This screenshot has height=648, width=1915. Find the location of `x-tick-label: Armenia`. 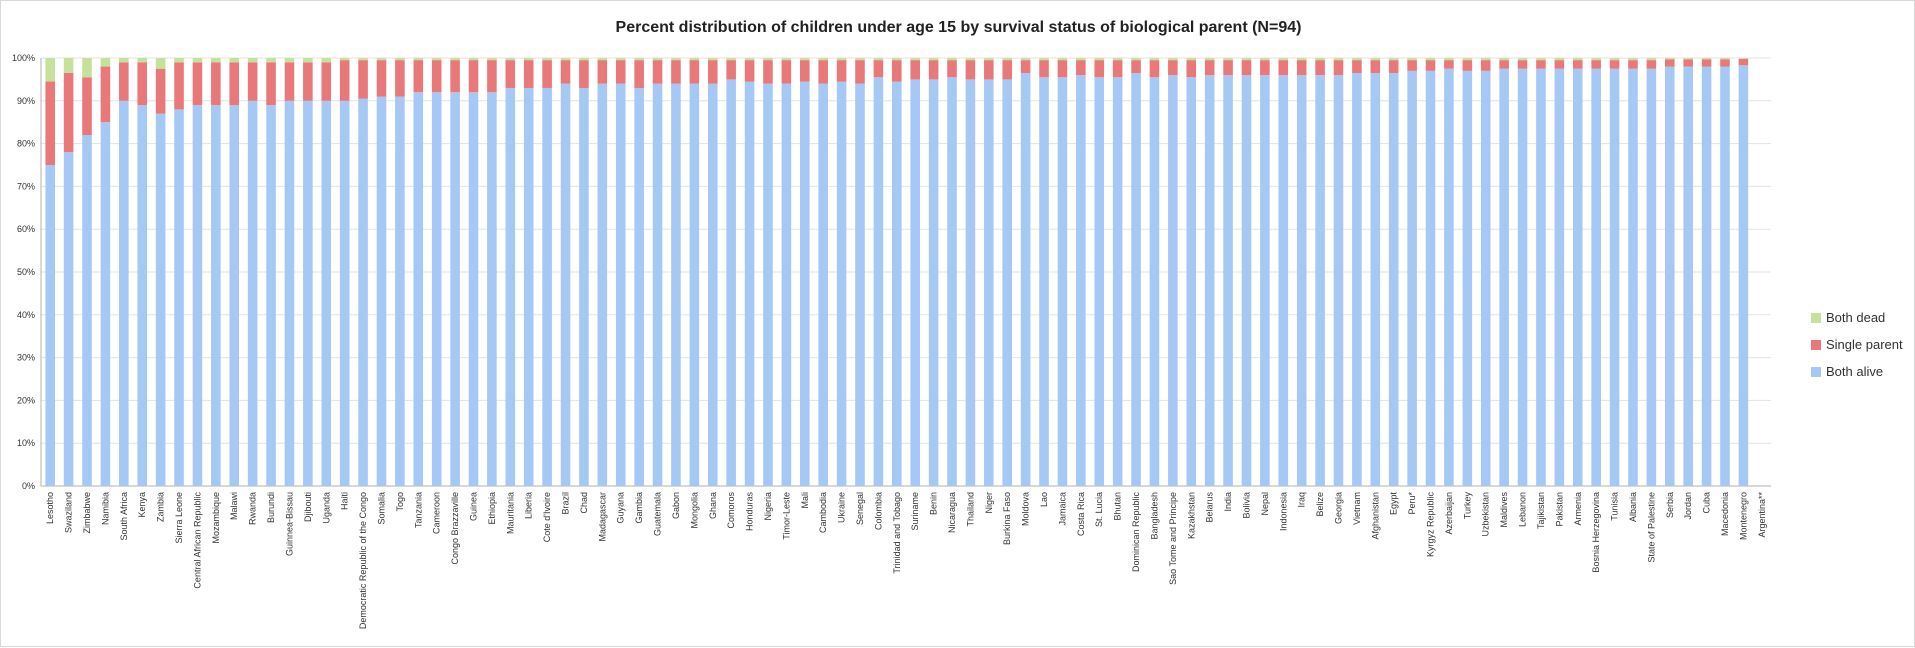

x-tick-label: Armenia is located at coordinates (1578, 509).